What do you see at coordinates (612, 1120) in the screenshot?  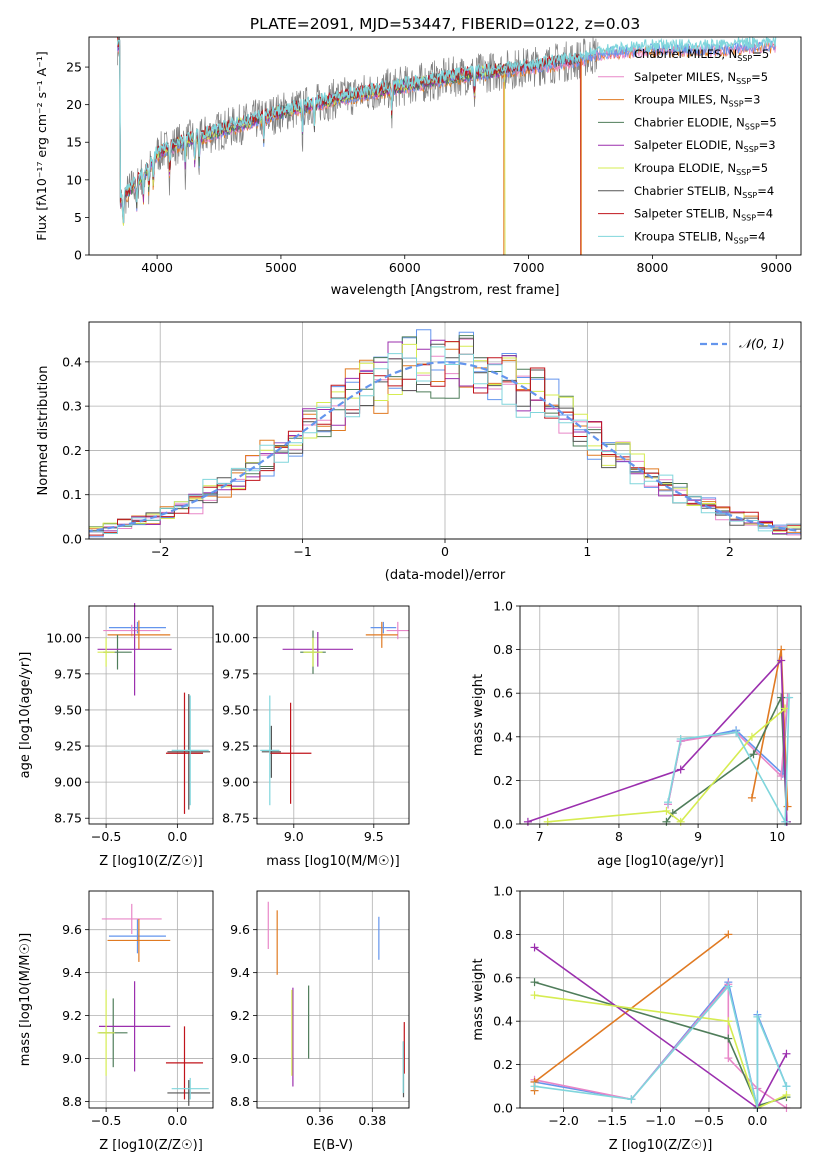 I see `x-tick-label: −1.5` at bounding box center [612, 1120].